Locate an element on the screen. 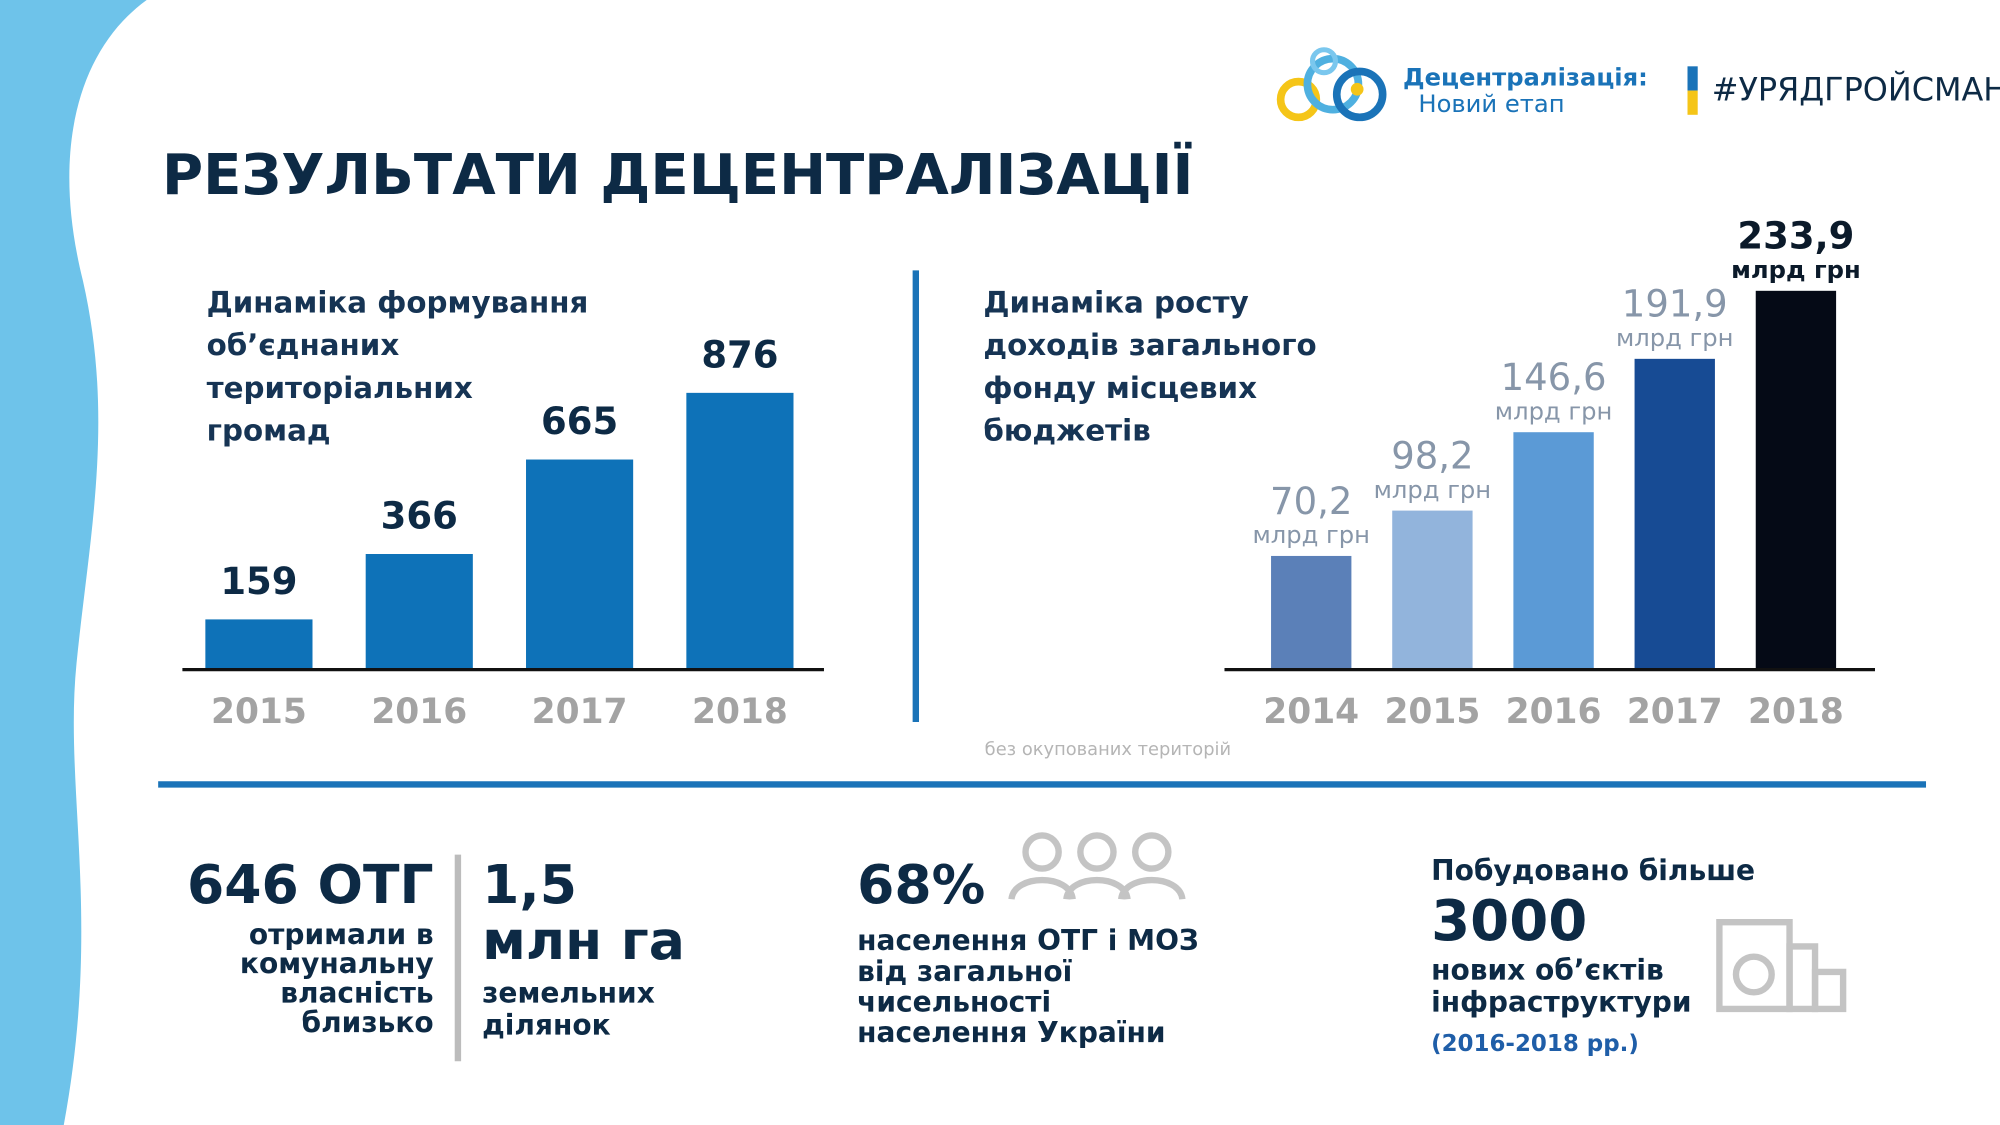  stat-line: від загальної is located at coordinates (965, 971).